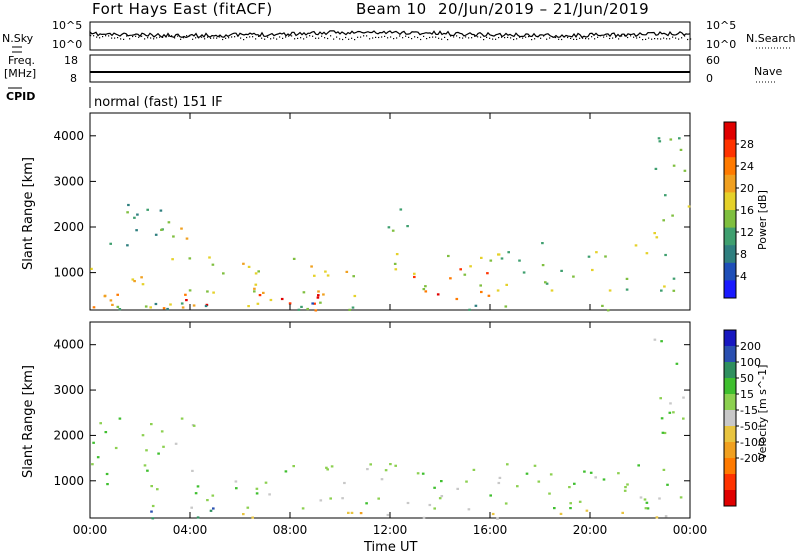 This screenshot has width=800, height=555. I want to click on nave-tick-bottom: 0, so click(709, 78).